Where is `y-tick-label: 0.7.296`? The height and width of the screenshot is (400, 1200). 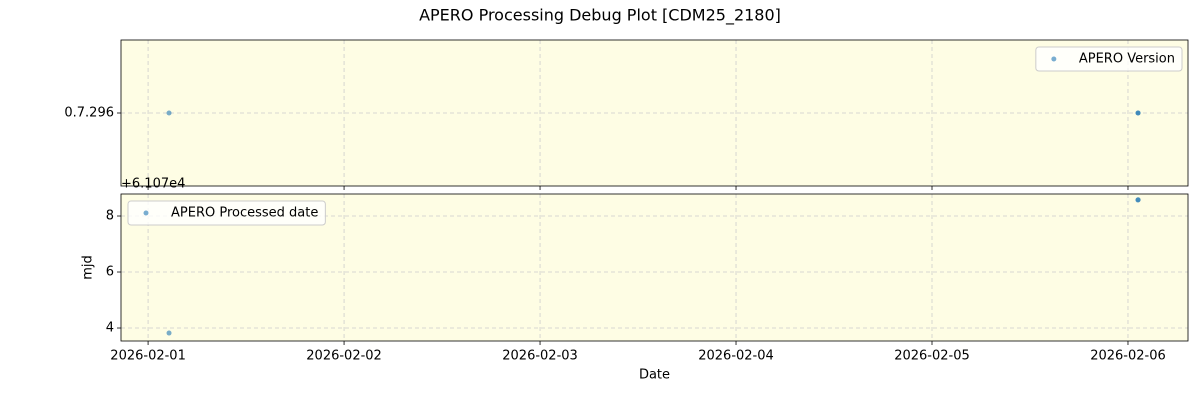 y-tick-label: 0.7.296 is located at coordinates (89, 113).